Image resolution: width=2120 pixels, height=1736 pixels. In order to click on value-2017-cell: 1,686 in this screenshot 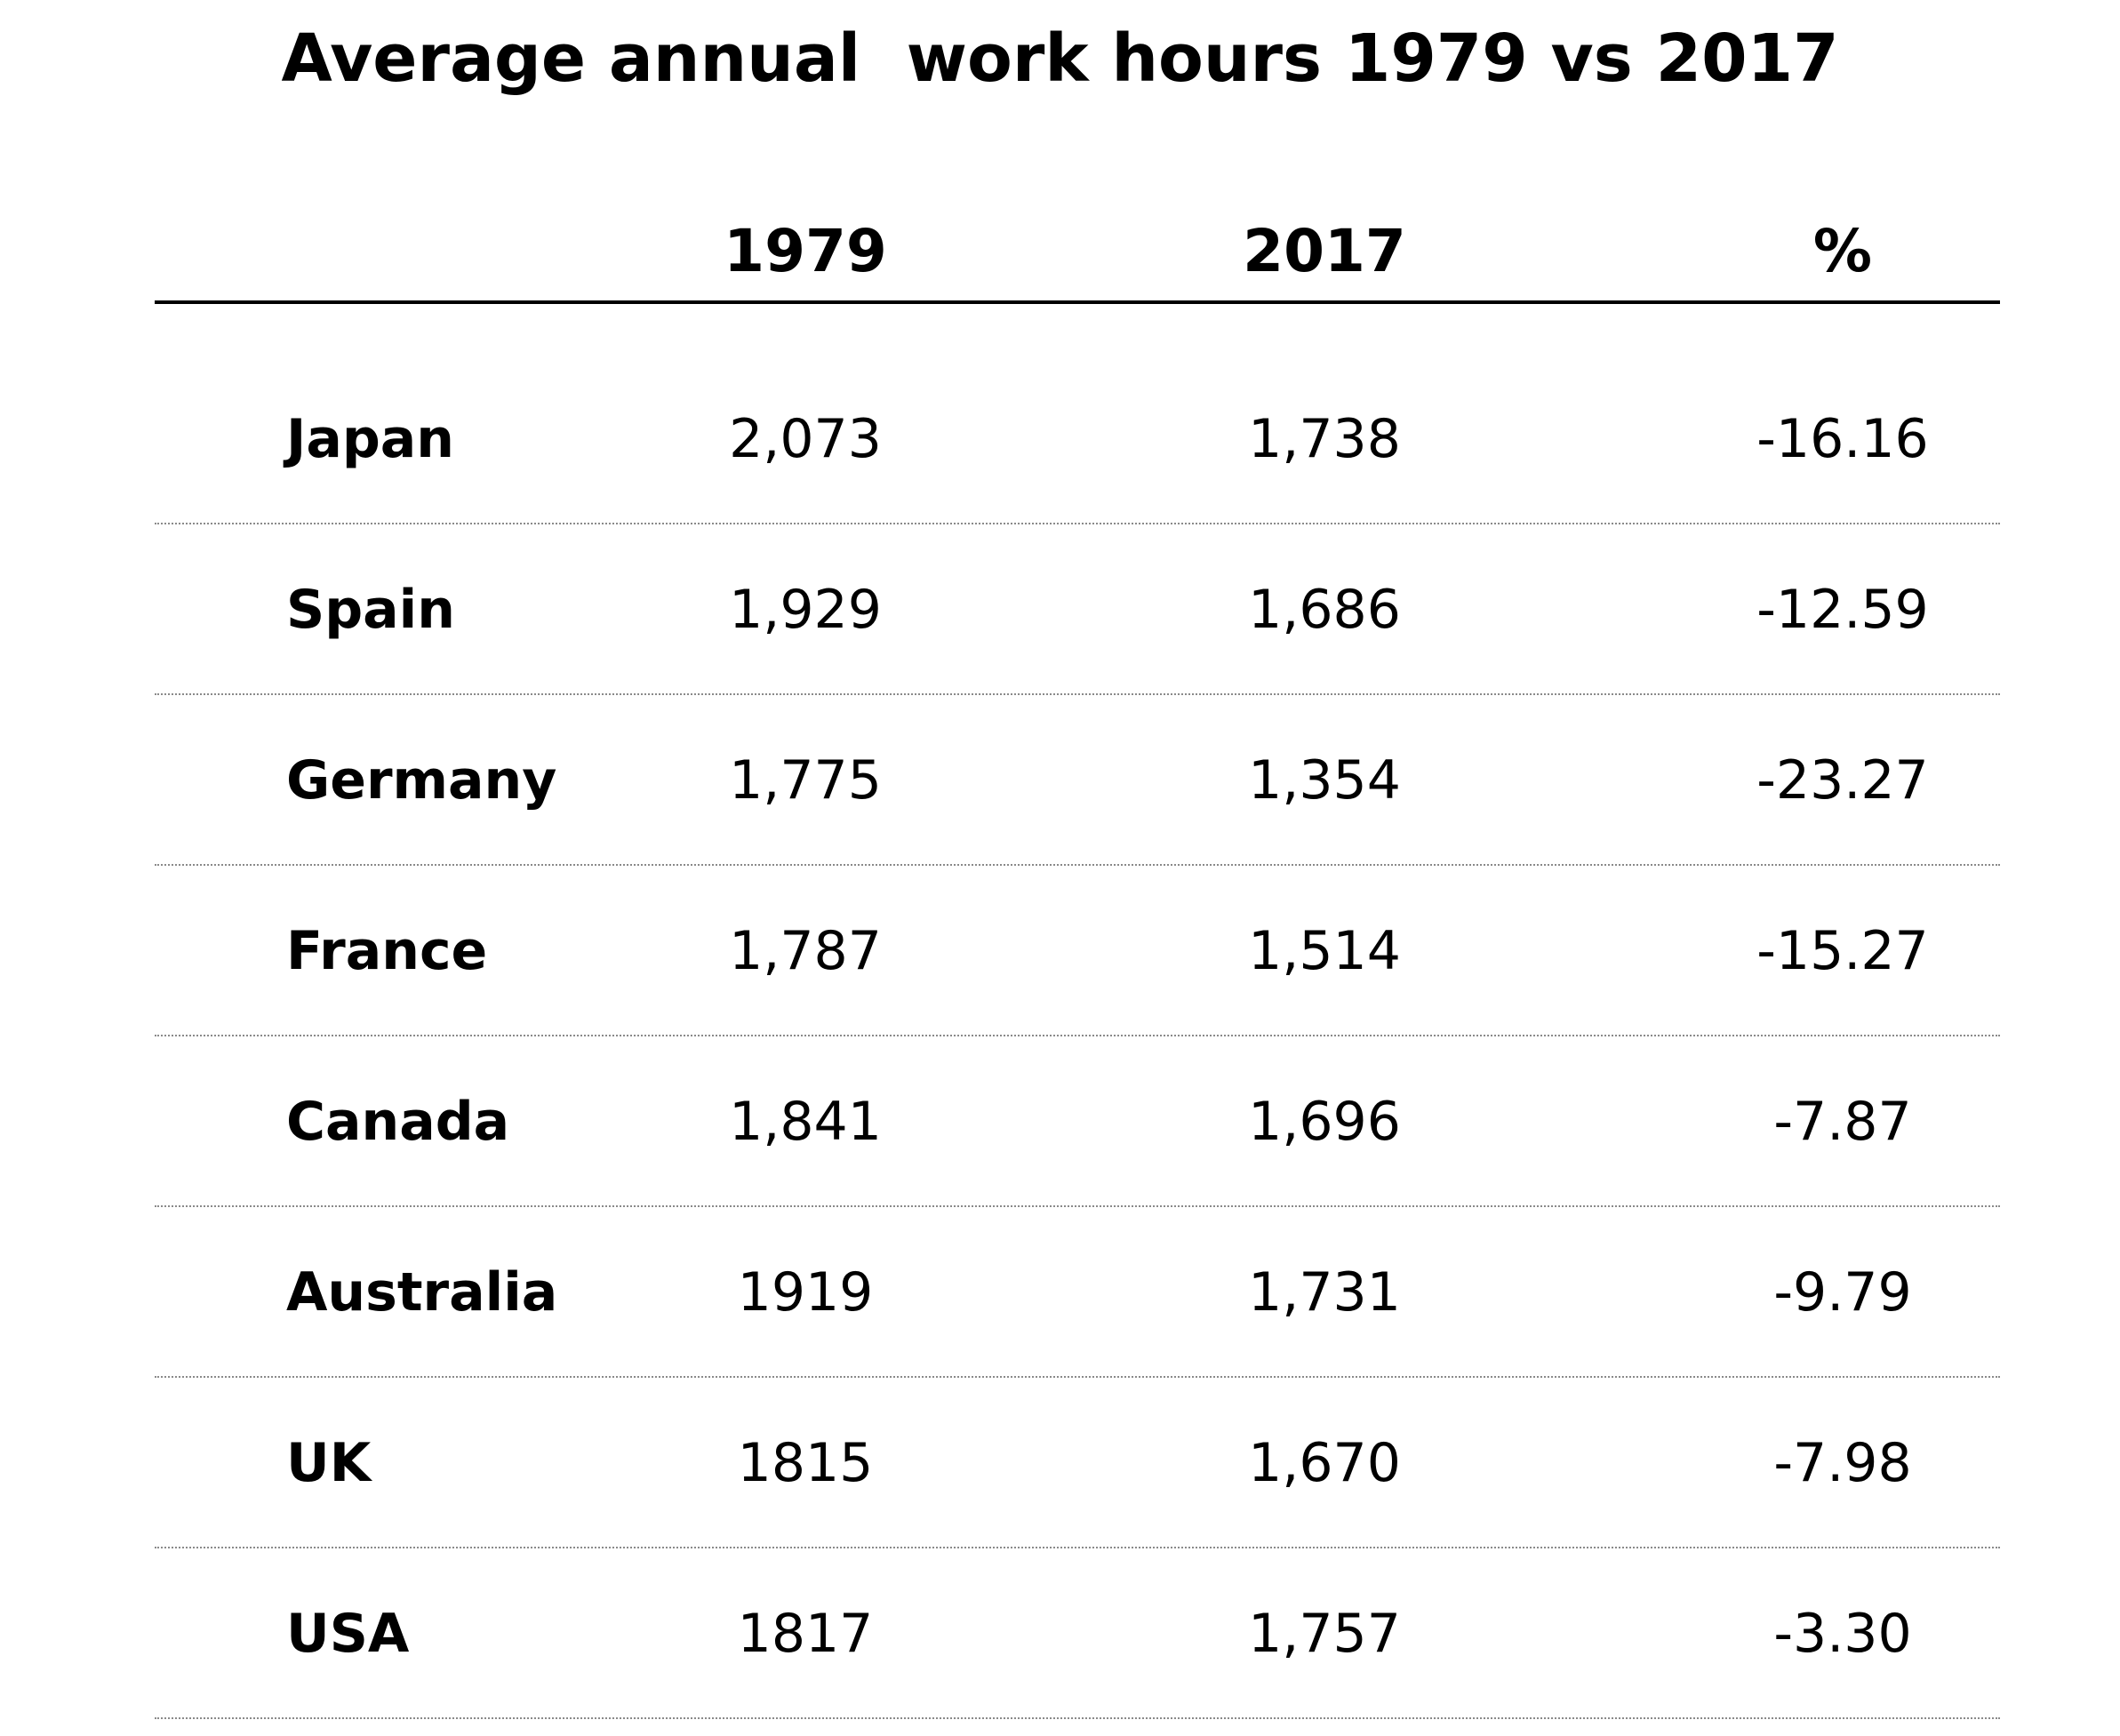, I will do `click(1324, 610)`.